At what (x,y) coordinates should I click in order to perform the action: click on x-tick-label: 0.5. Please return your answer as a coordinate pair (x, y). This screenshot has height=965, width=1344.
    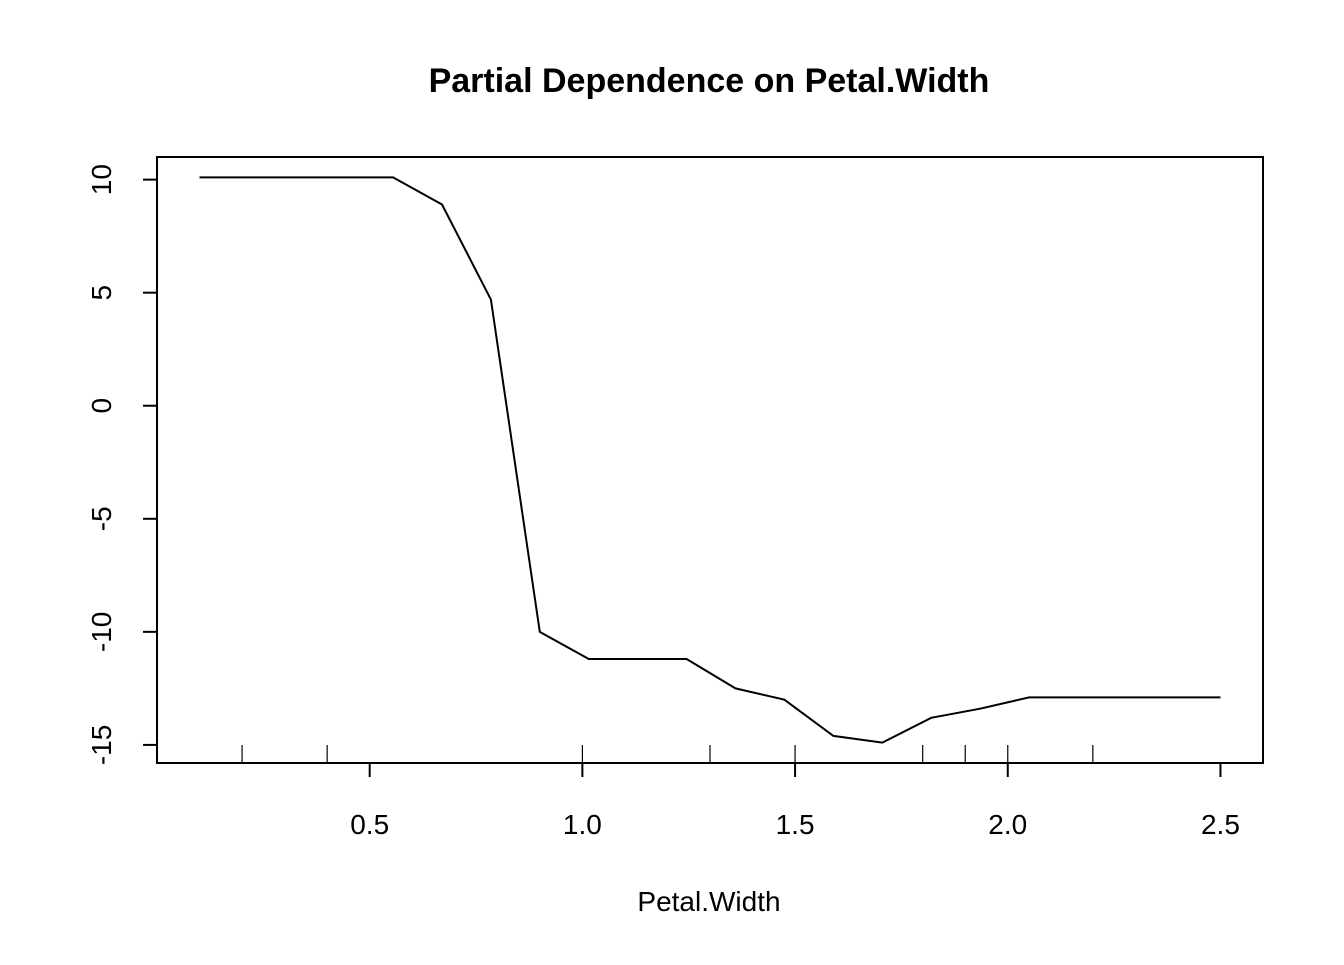
    Looking at the image, I should click on (369, 824).